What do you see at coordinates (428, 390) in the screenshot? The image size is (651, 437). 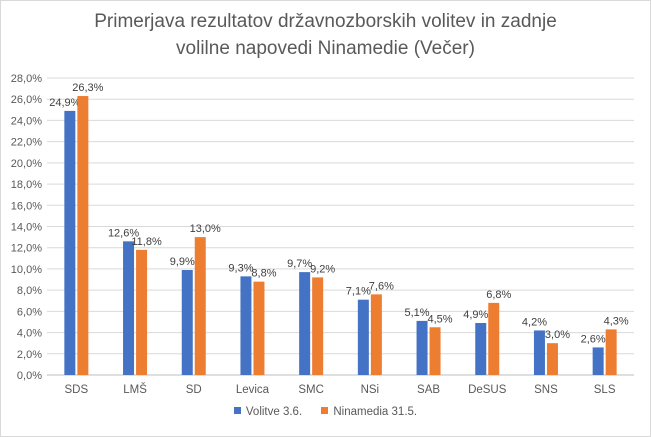 I see `x-tick-label: SAB` at bounding box center [428, 390].